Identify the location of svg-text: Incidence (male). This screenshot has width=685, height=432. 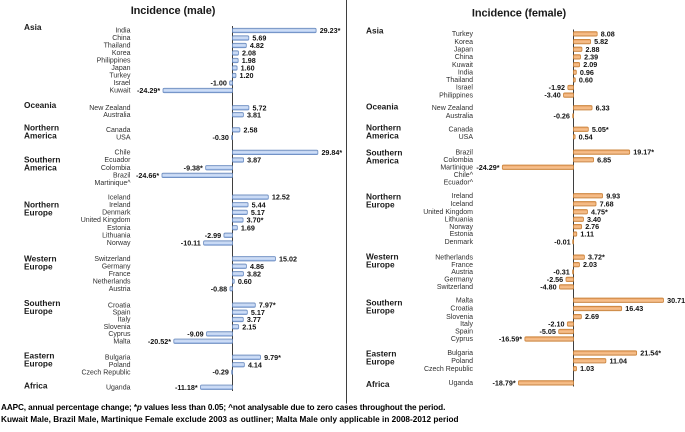
(173, 11).